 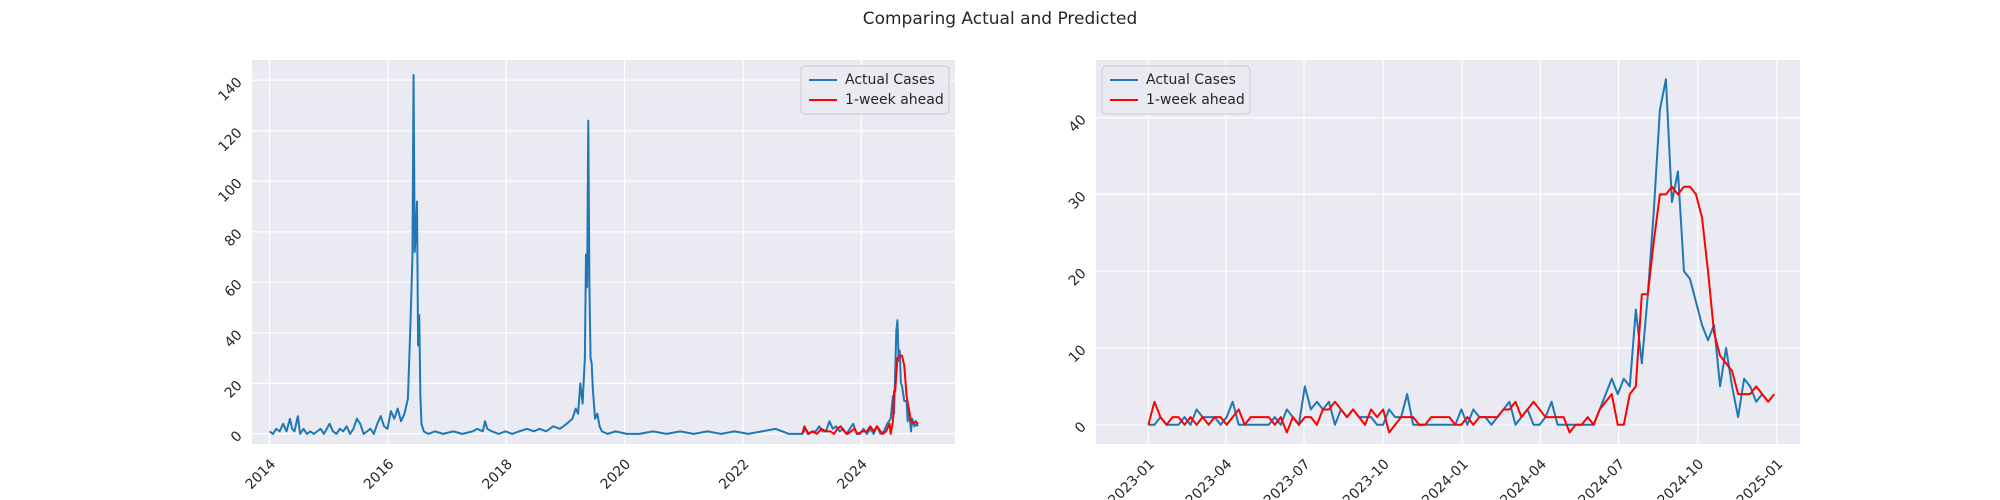 I want to click on x-tick-label: 2024-01, so click(x=1445, y=478).